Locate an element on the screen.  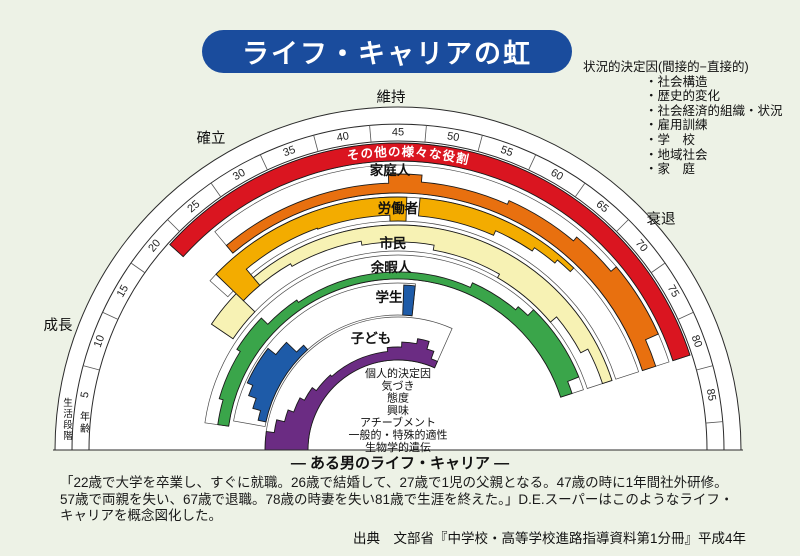
axis-label-life-stage: 活 is located at coordinates (68, 414).